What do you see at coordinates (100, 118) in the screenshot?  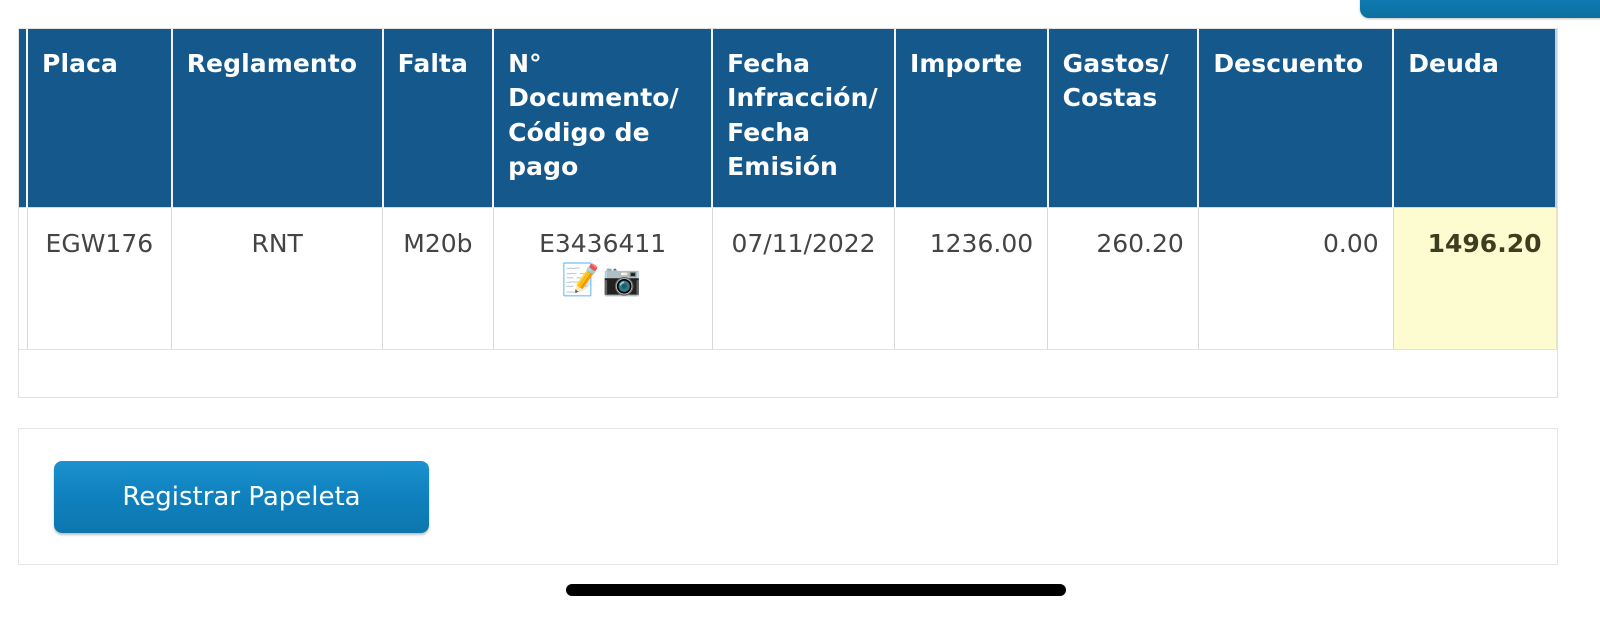 I see `column-header-placa: Placa` at bounding box center [100, 118].